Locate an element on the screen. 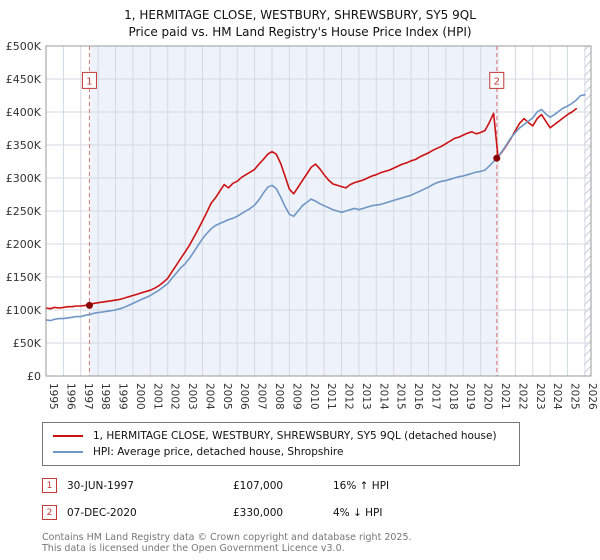 Image resolution: width=600 pixels, height=560 pixels. svg-text: £150K is located at coordinates (24, 277).